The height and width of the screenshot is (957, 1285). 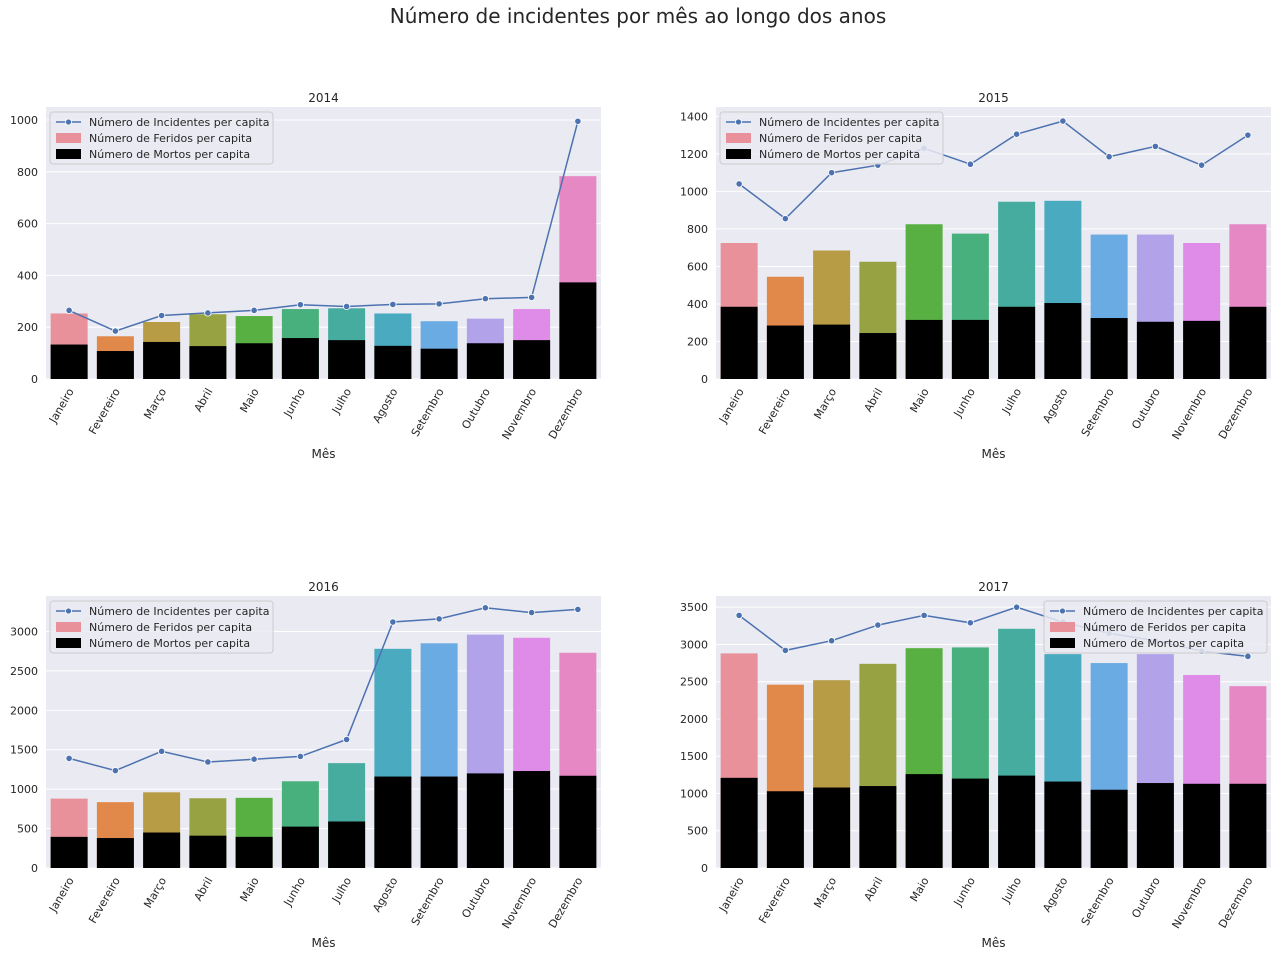 What do you see at coordinates (24, 671) in the screenshot?
I see `y-tick-label: 2500` at bounding box center [24, 671].